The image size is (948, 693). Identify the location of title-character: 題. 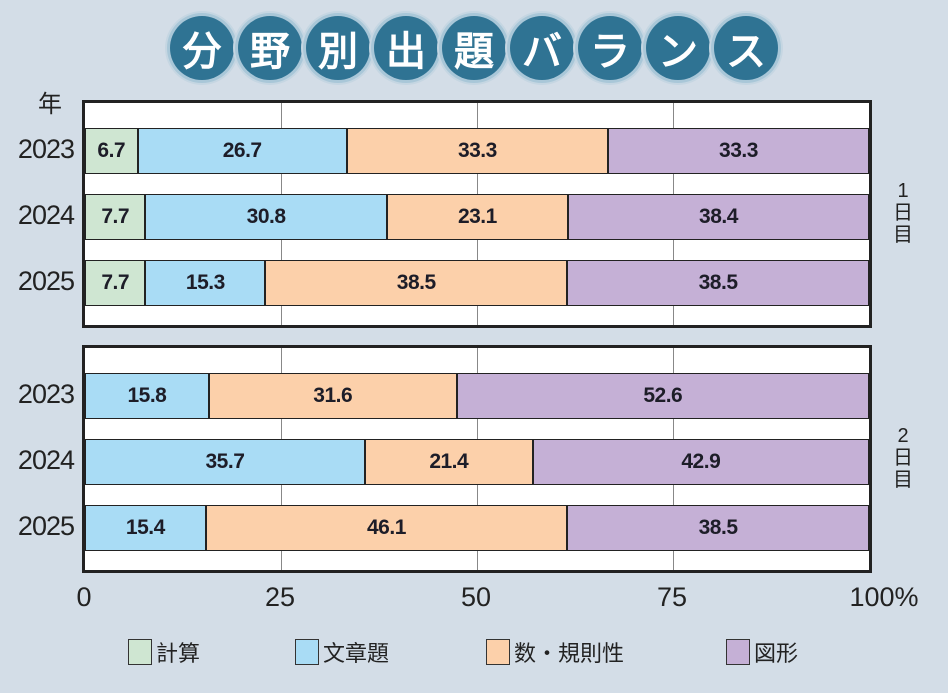
(474, 48).